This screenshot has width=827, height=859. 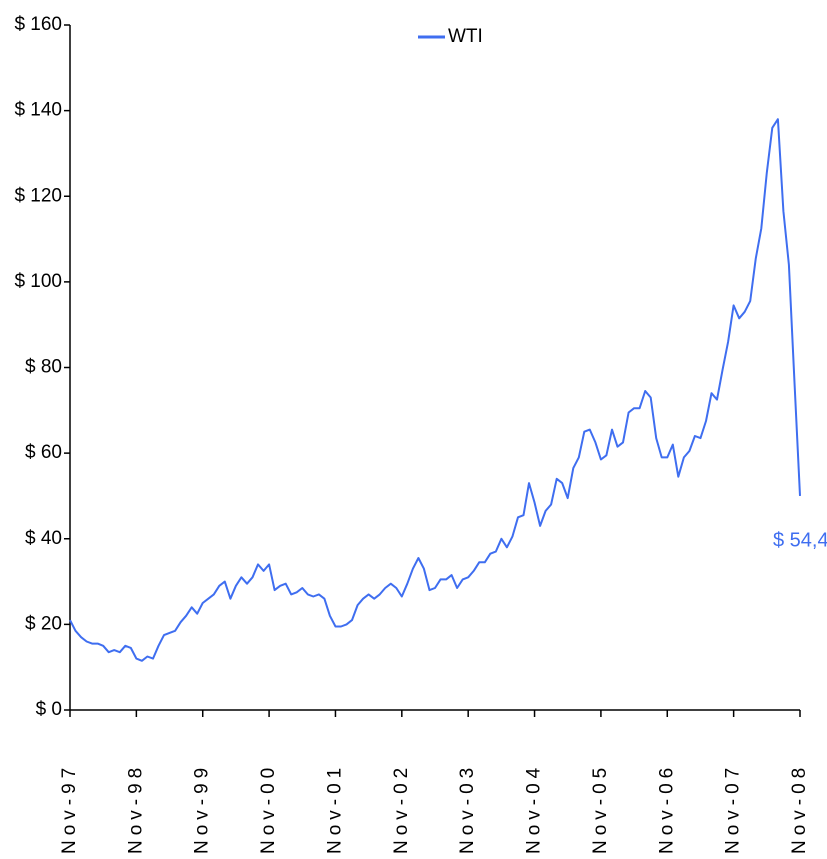 What do you see at coordinates (38, 281) in the screenshot?
I see `y-tick-label: $ 100` at bounding box center [38, 281].